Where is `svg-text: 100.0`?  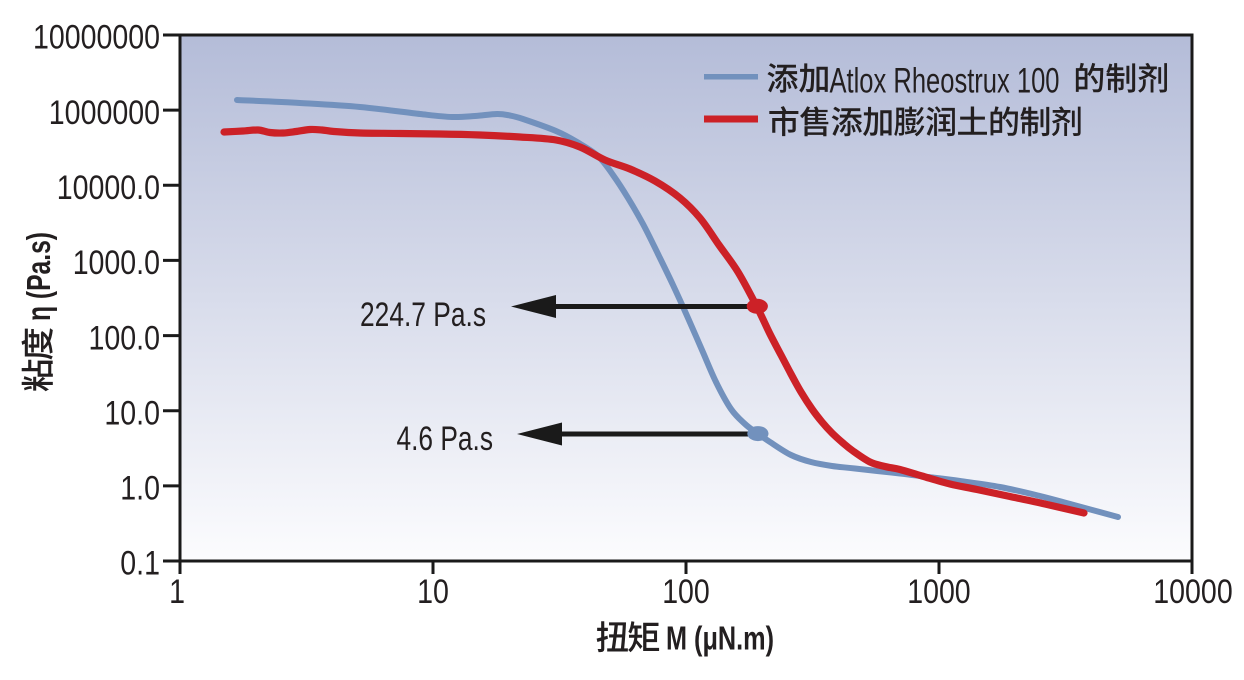
svg-text: 100.0 is located at coordinates (125, 338).